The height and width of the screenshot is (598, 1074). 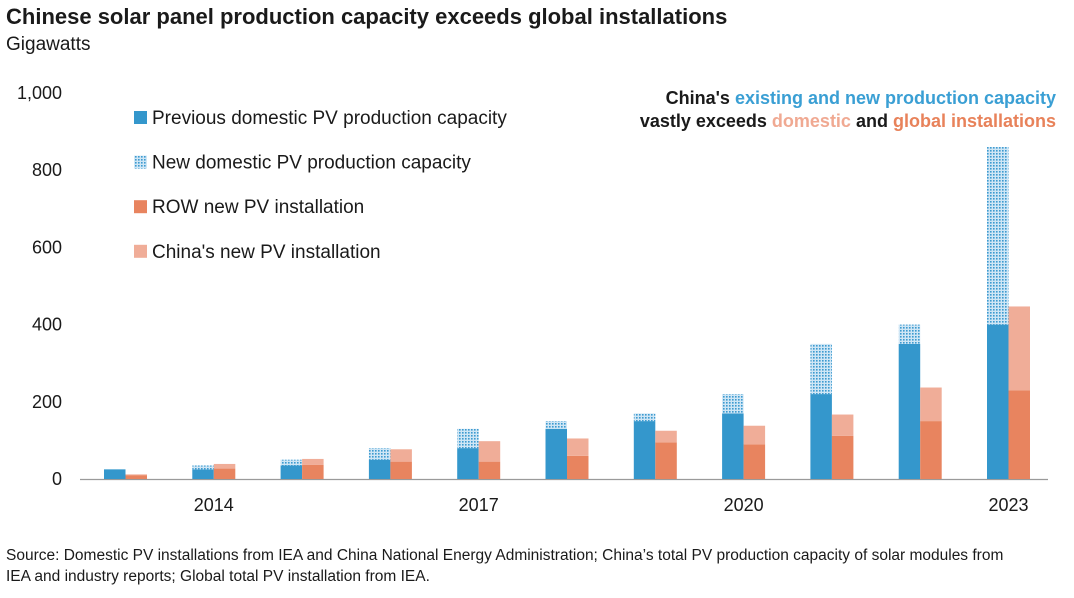 I want to click on x-axis: 2014 2017 2020 2023, so click(x=564, y=496).